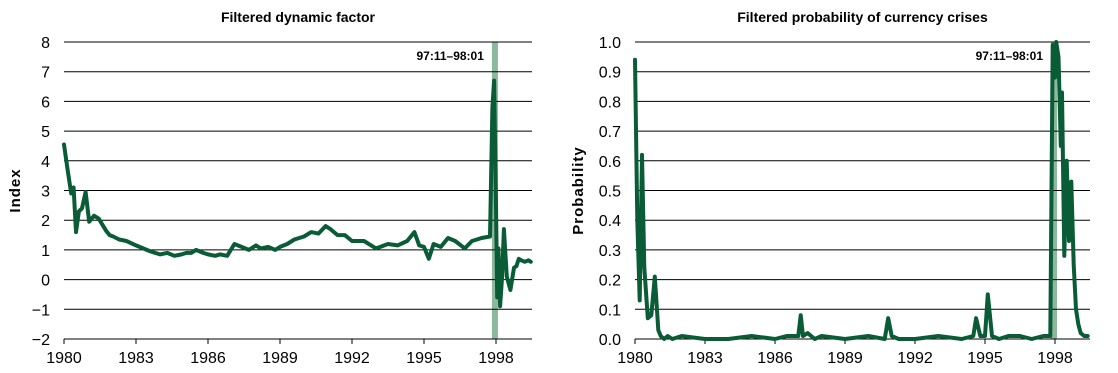 This screenshot has width=1118, height=373. What do you see at coordinates (610, 281) in the screenshot?
I see `y-tick-label: 0.2` at bounding box center [610, 281].